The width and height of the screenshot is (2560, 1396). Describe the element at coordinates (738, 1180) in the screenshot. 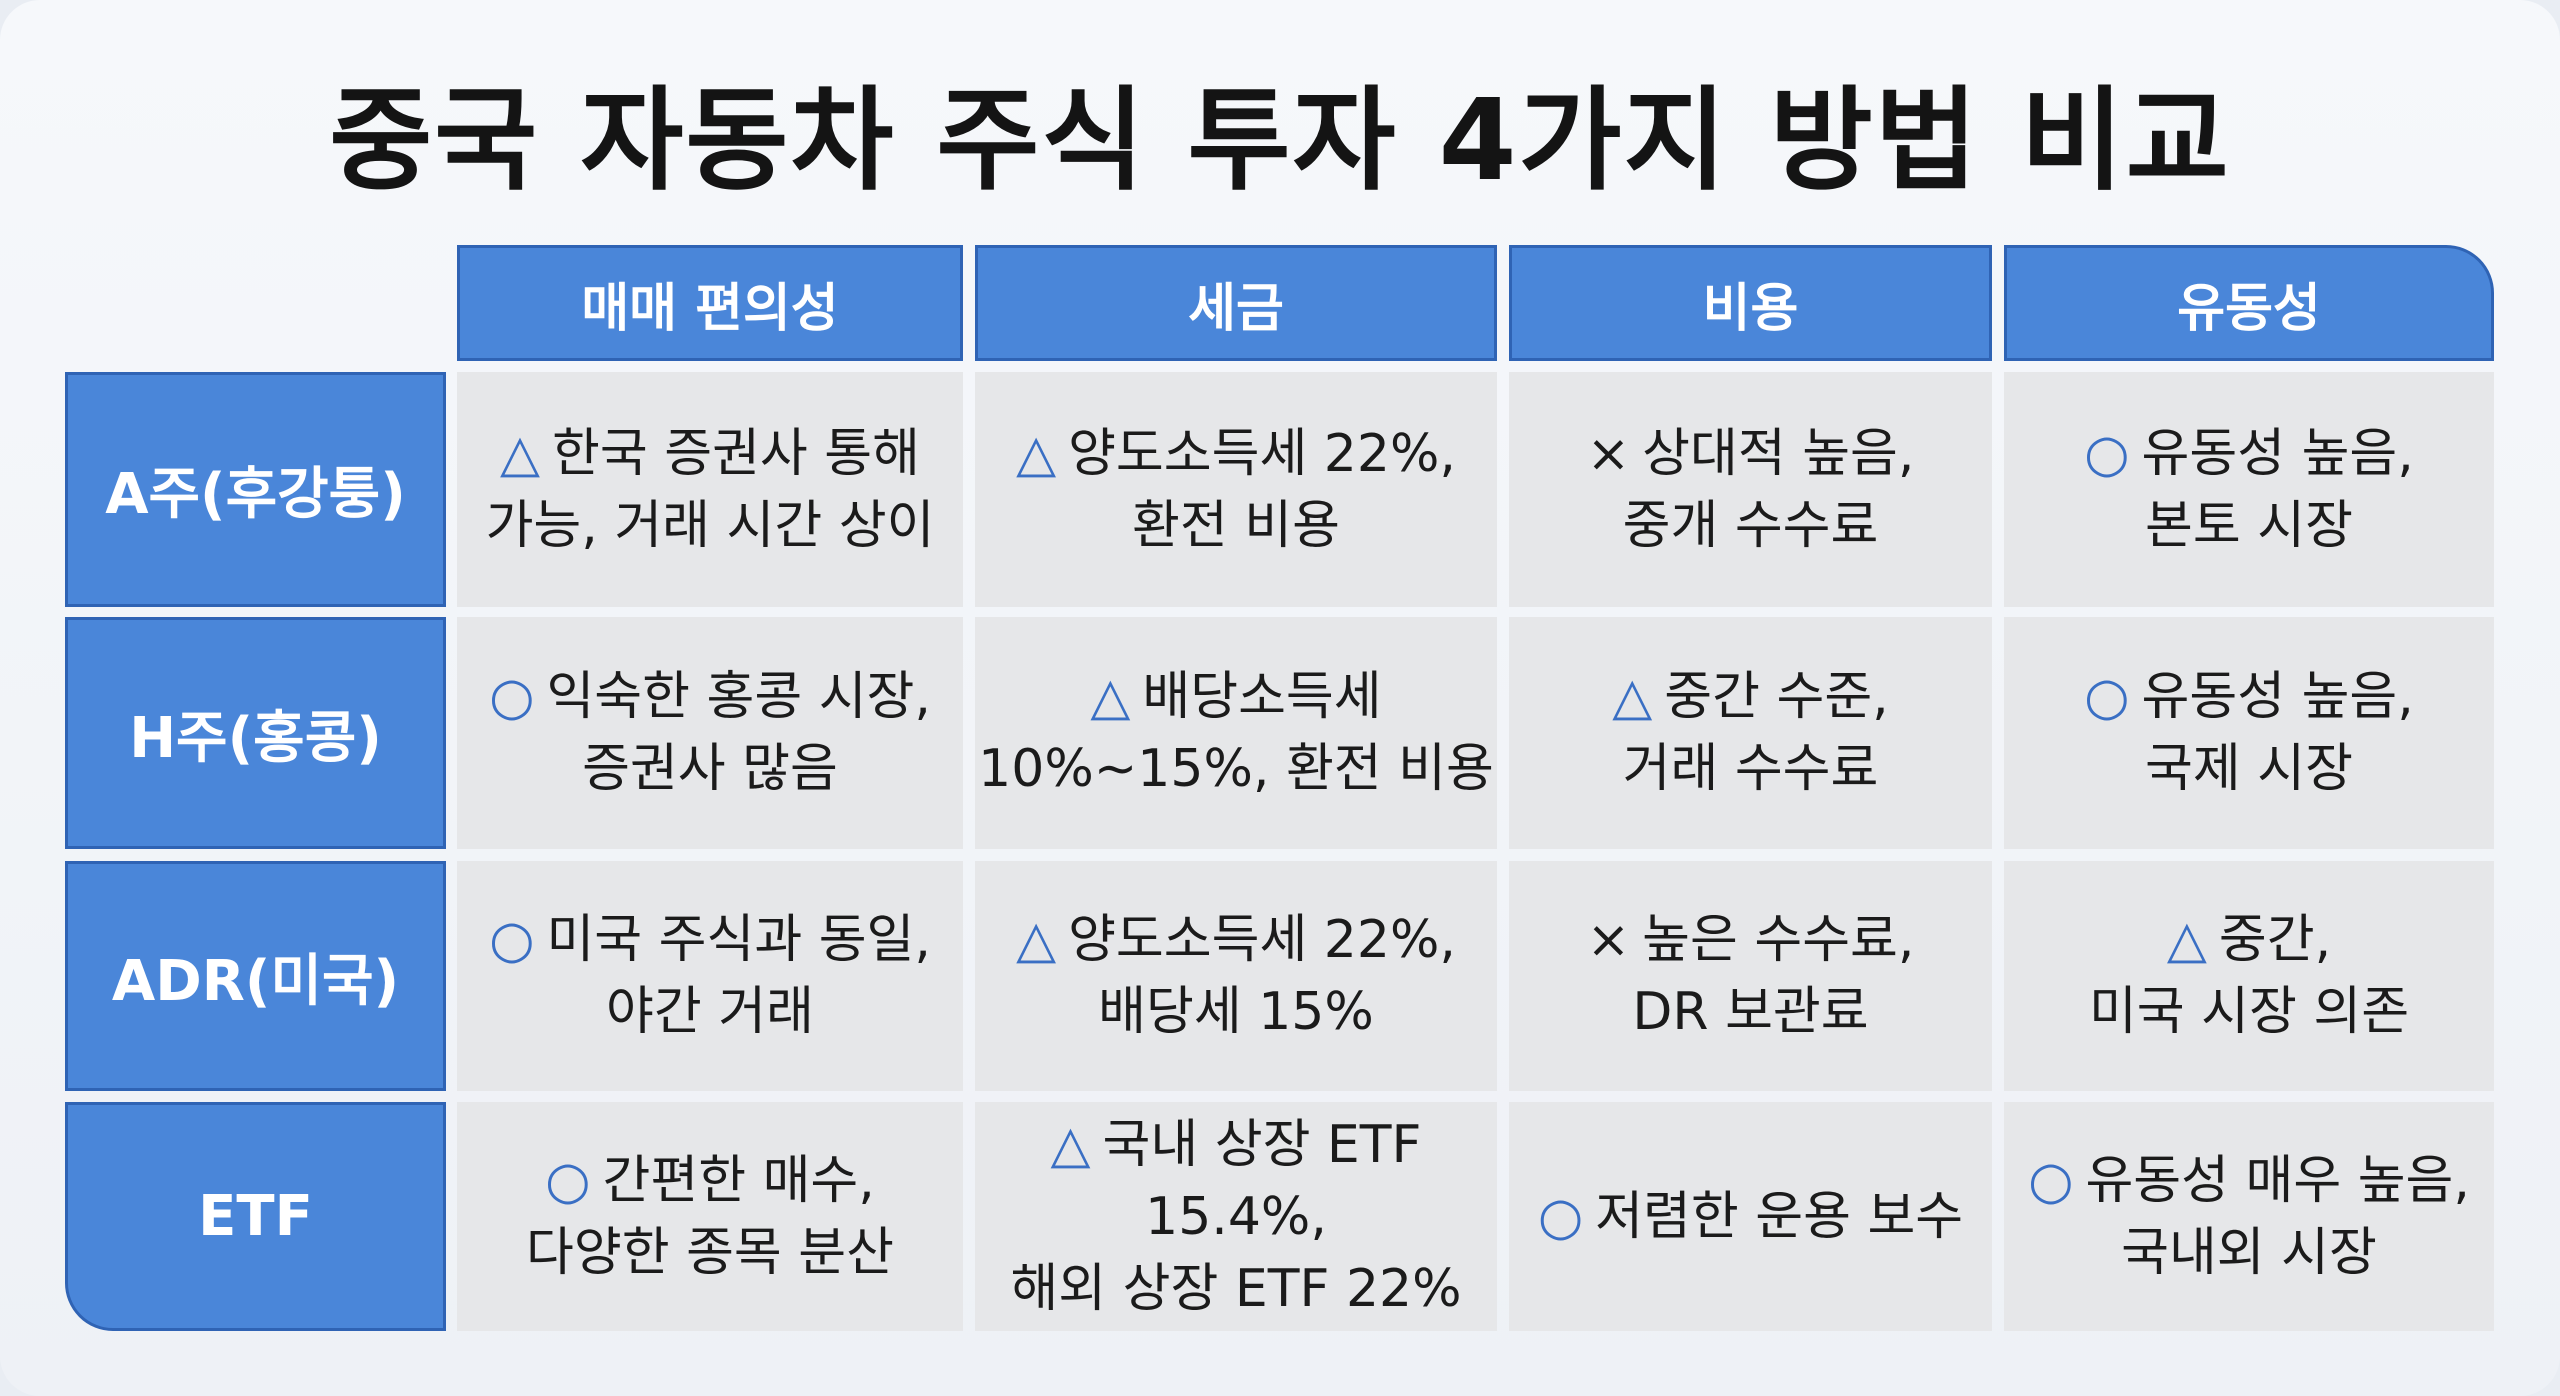

I see `cell-text: 간편한 매수,` at that location.